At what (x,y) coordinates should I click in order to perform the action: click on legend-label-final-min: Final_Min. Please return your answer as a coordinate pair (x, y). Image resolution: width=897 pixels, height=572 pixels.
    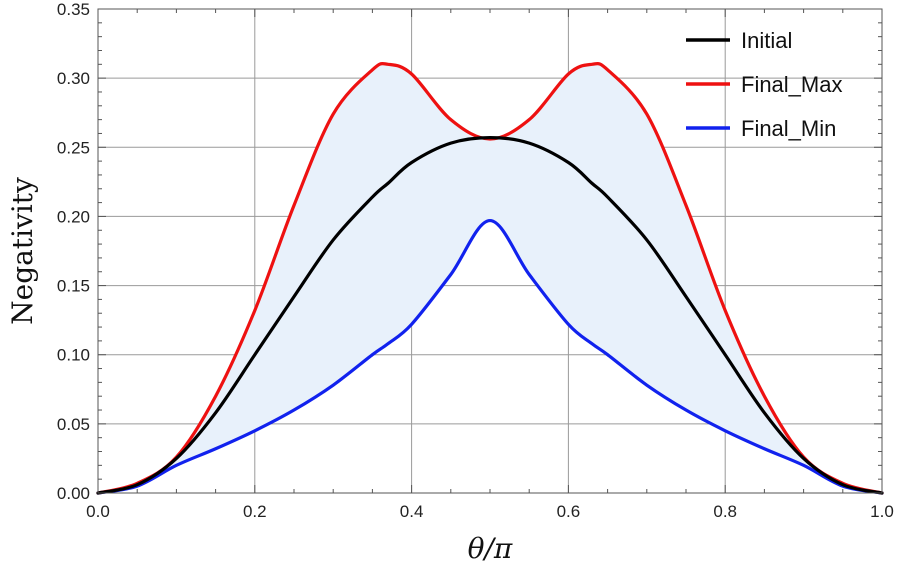
    Looking at the image, I should click on (788, 128).